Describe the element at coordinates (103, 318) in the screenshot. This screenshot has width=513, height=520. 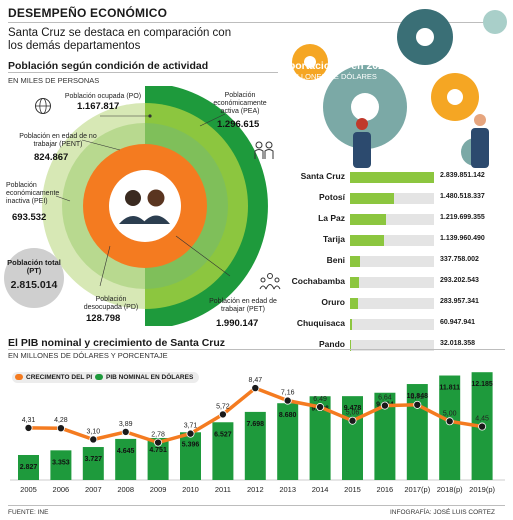
I see `pd-value: 128.798` at that location.